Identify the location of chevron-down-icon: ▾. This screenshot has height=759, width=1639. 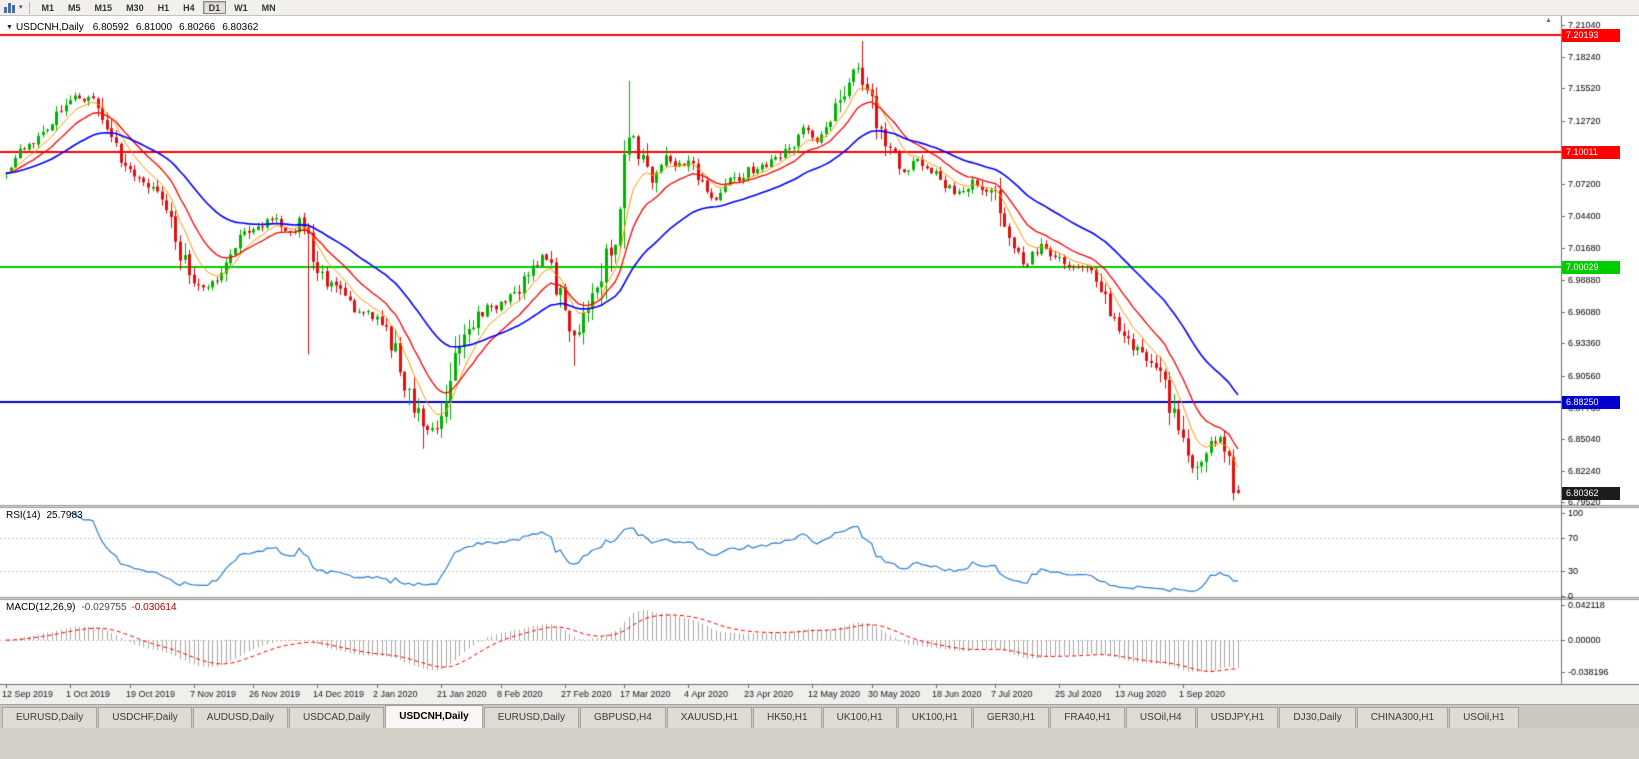
(21, 7).